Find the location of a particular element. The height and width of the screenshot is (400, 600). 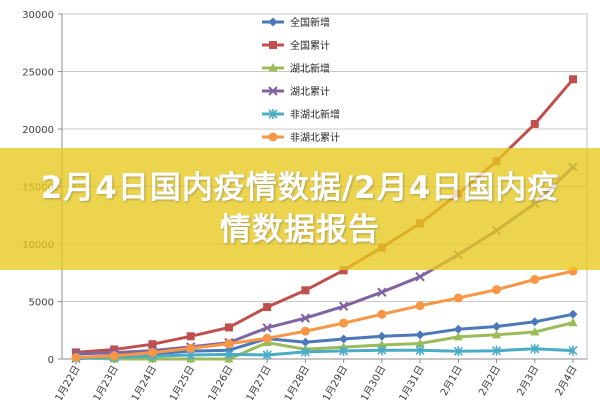

legend-item: 湖北新增 is located at coordinates (296, 68).